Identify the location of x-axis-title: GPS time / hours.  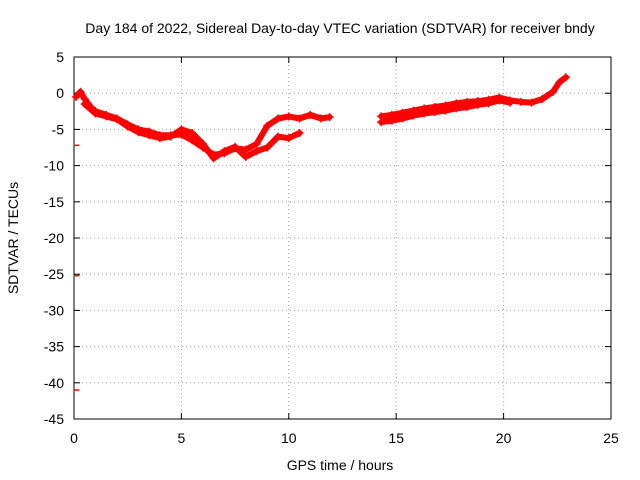
(340, 465).